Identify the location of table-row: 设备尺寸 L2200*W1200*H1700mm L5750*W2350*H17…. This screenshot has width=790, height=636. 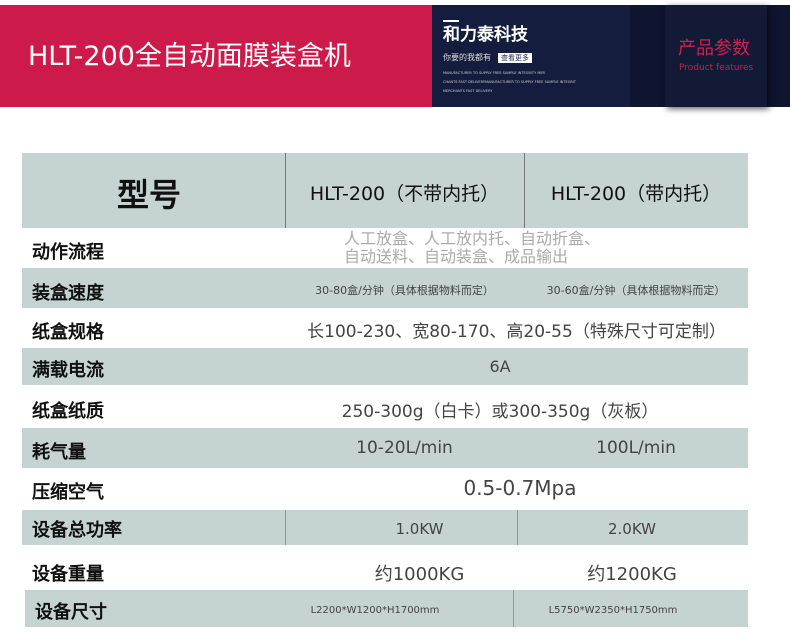
(386, 608).